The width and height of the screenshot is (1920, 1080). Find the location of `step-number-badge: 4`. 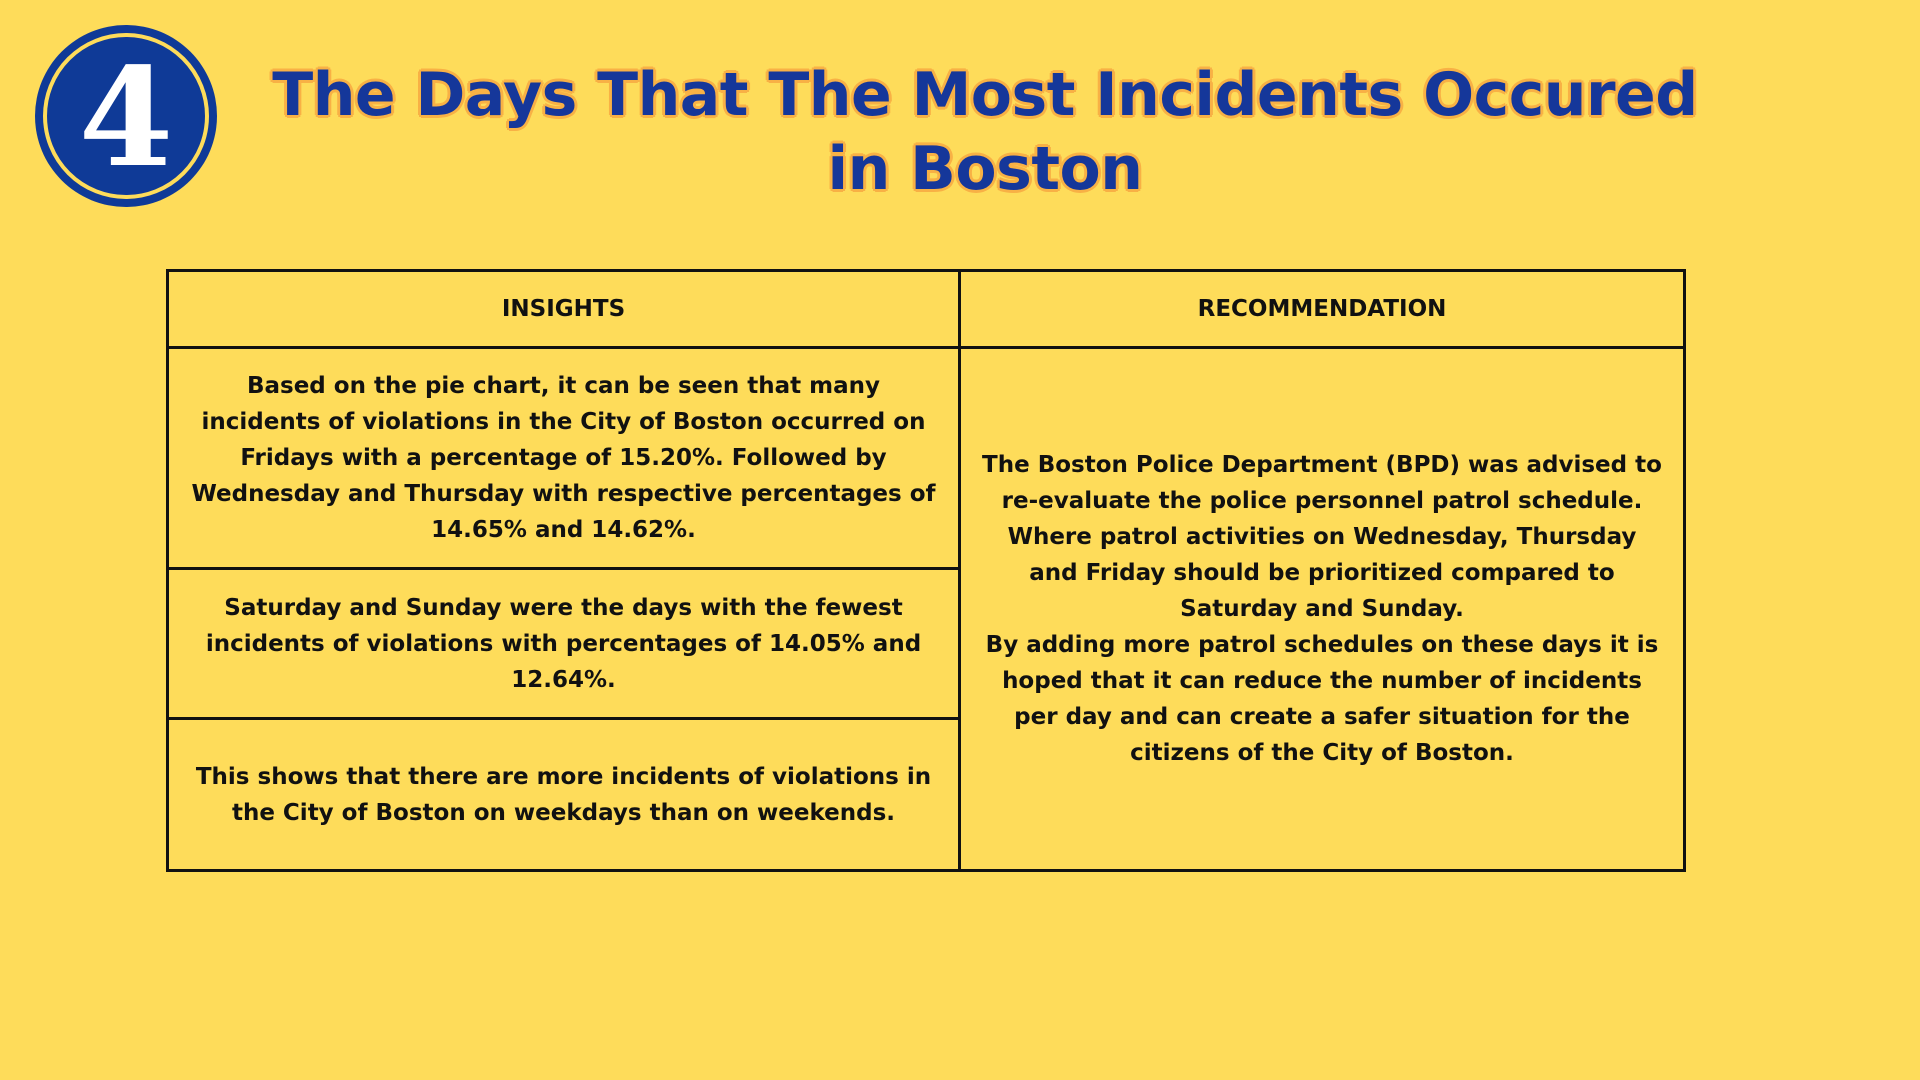

step-number-badge: 4 is located at coordinates (126, 116).